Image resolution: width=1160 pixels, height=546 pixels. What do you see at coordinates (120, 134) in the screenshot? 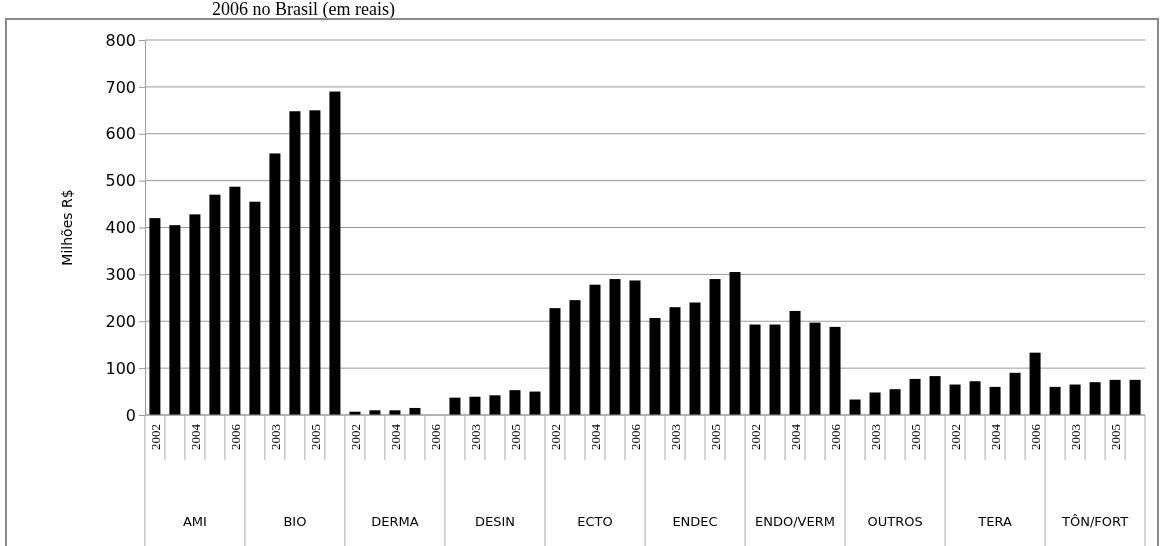
I see `y-tick-label: 600` at bounding box center [120, 134].